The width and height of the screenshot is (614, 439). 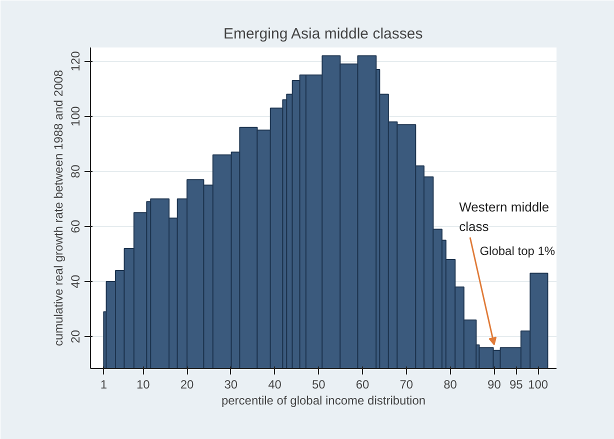 What do you see at coordinates (363, 385) in the screenshot?
I see `x-tick-label: 60` at bounding box center [363, 385].